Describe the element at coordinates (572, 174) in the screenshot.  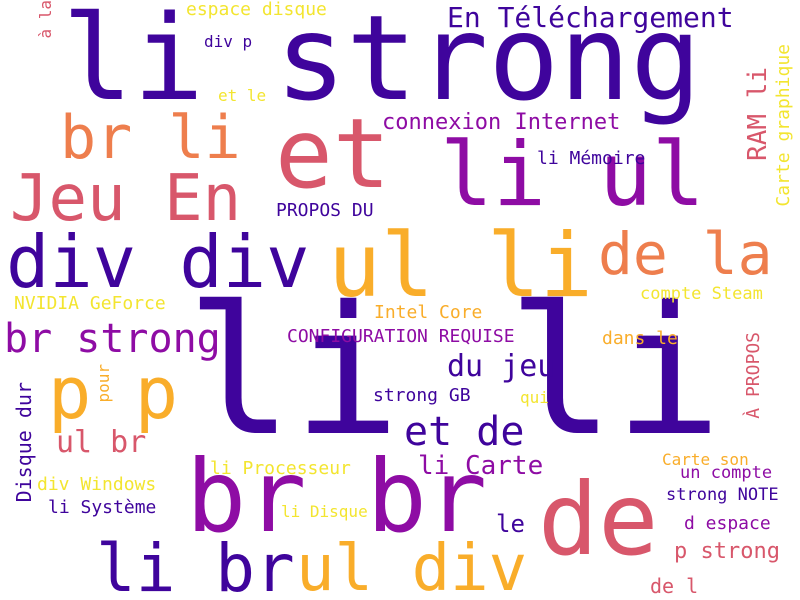
I see `word-li-ul: li ul` at that location.